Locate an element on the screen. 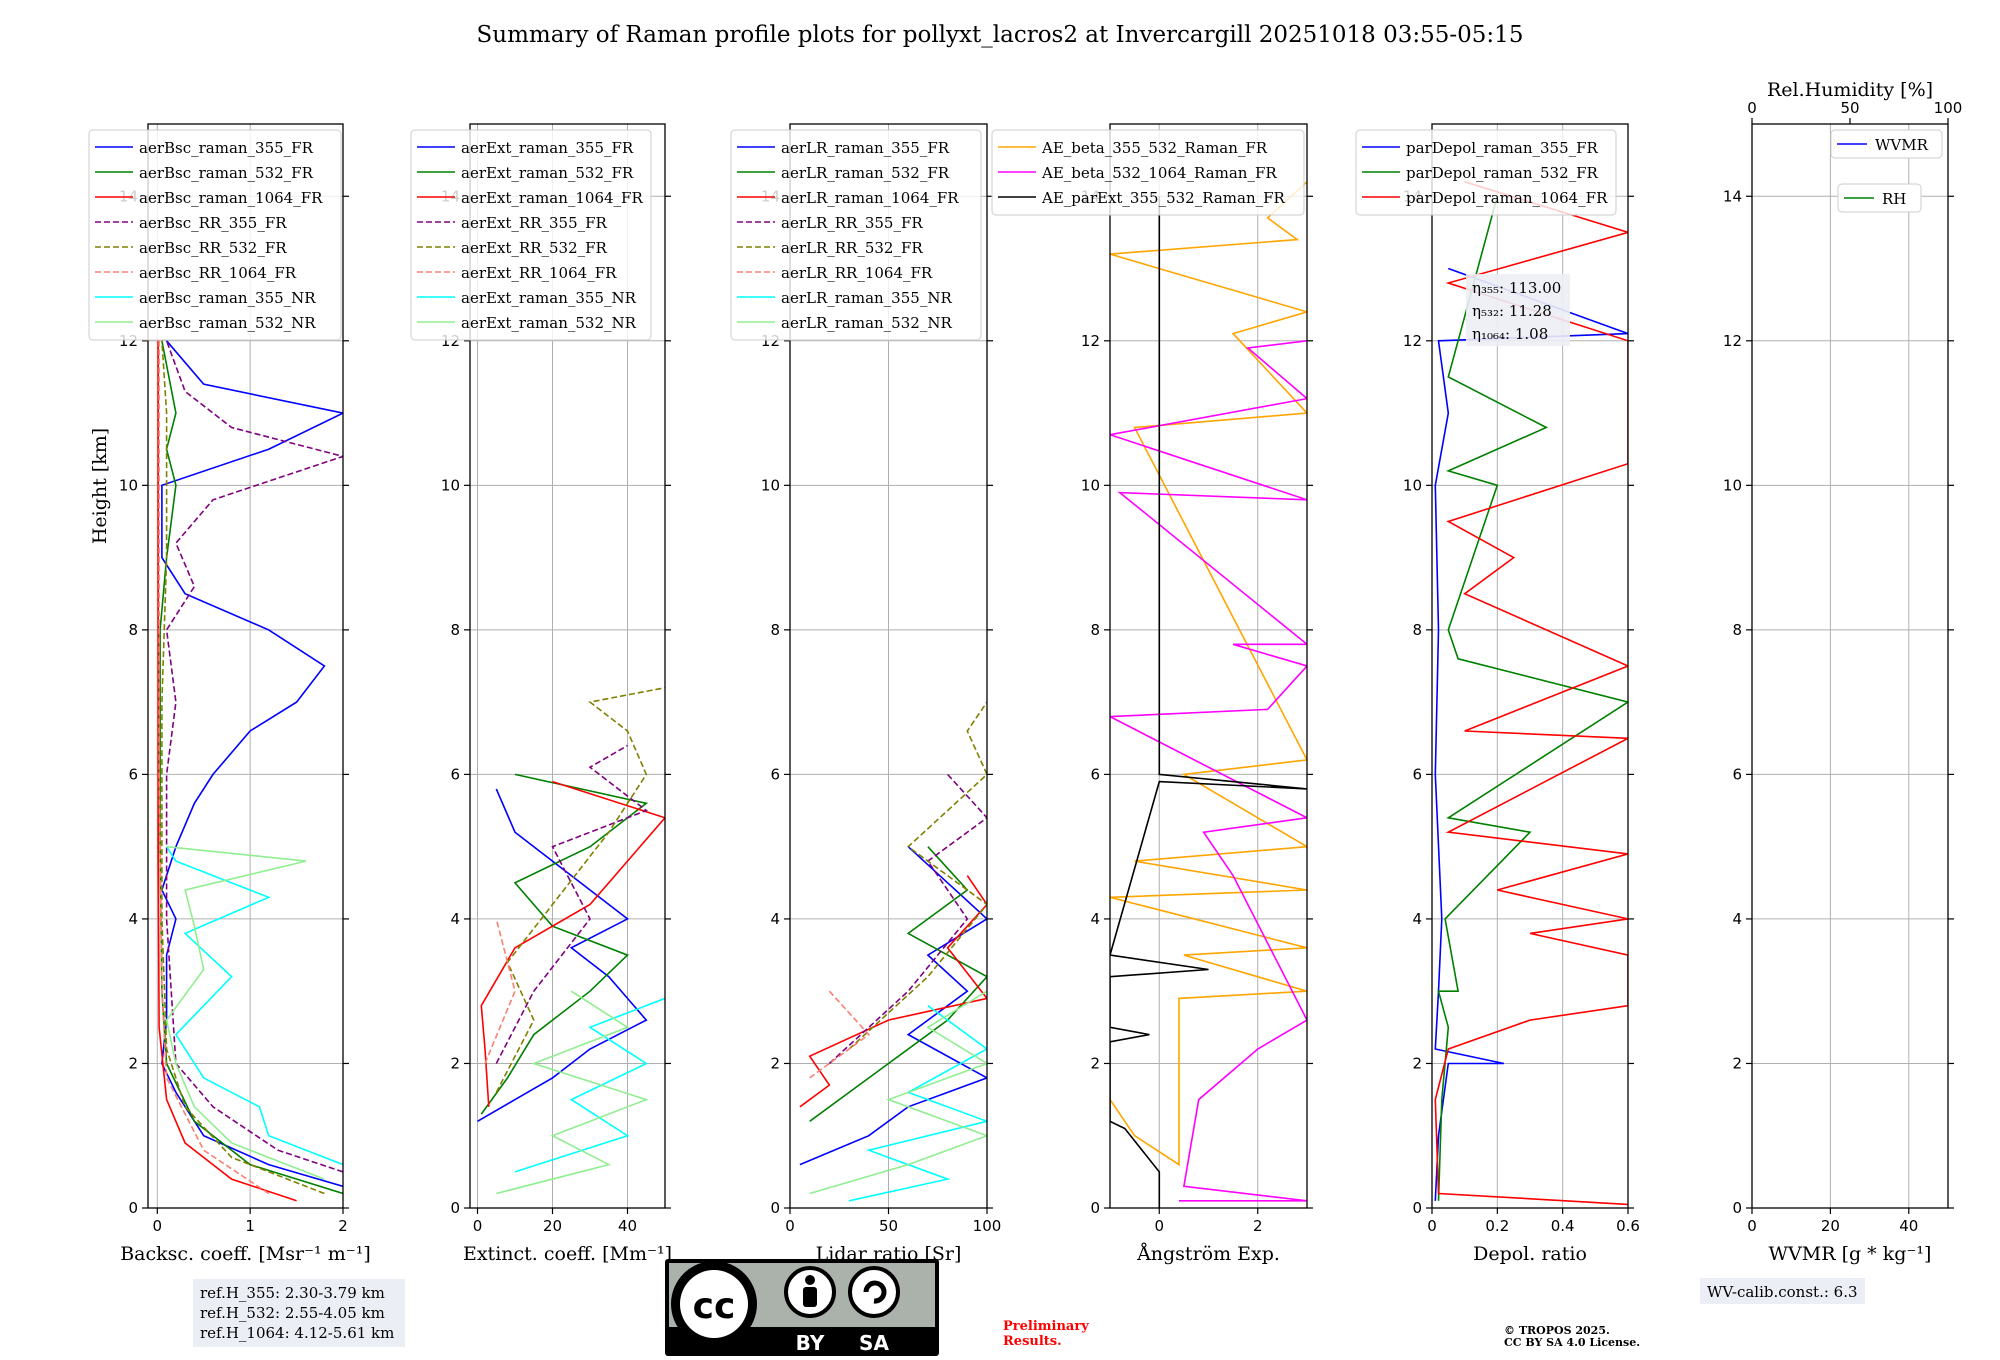 This screenshot has height=1360, width=2000. legend-label: aerBsc_RR_1064_FR is located at coordinates (218, 273).